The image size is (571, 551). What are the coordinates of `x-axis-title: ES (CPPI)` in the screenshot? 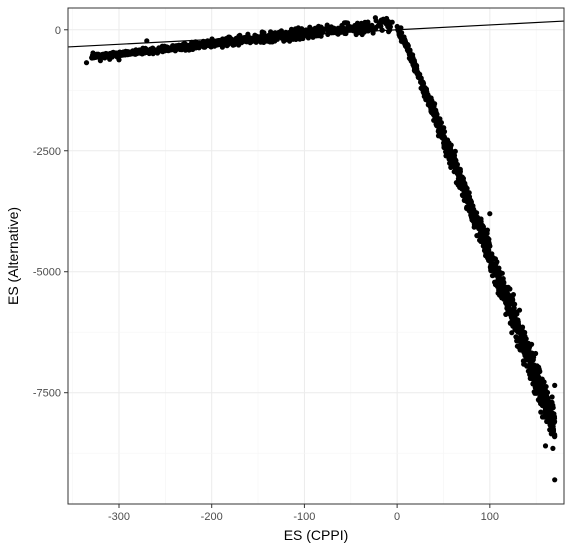 It's located at (316, 535).